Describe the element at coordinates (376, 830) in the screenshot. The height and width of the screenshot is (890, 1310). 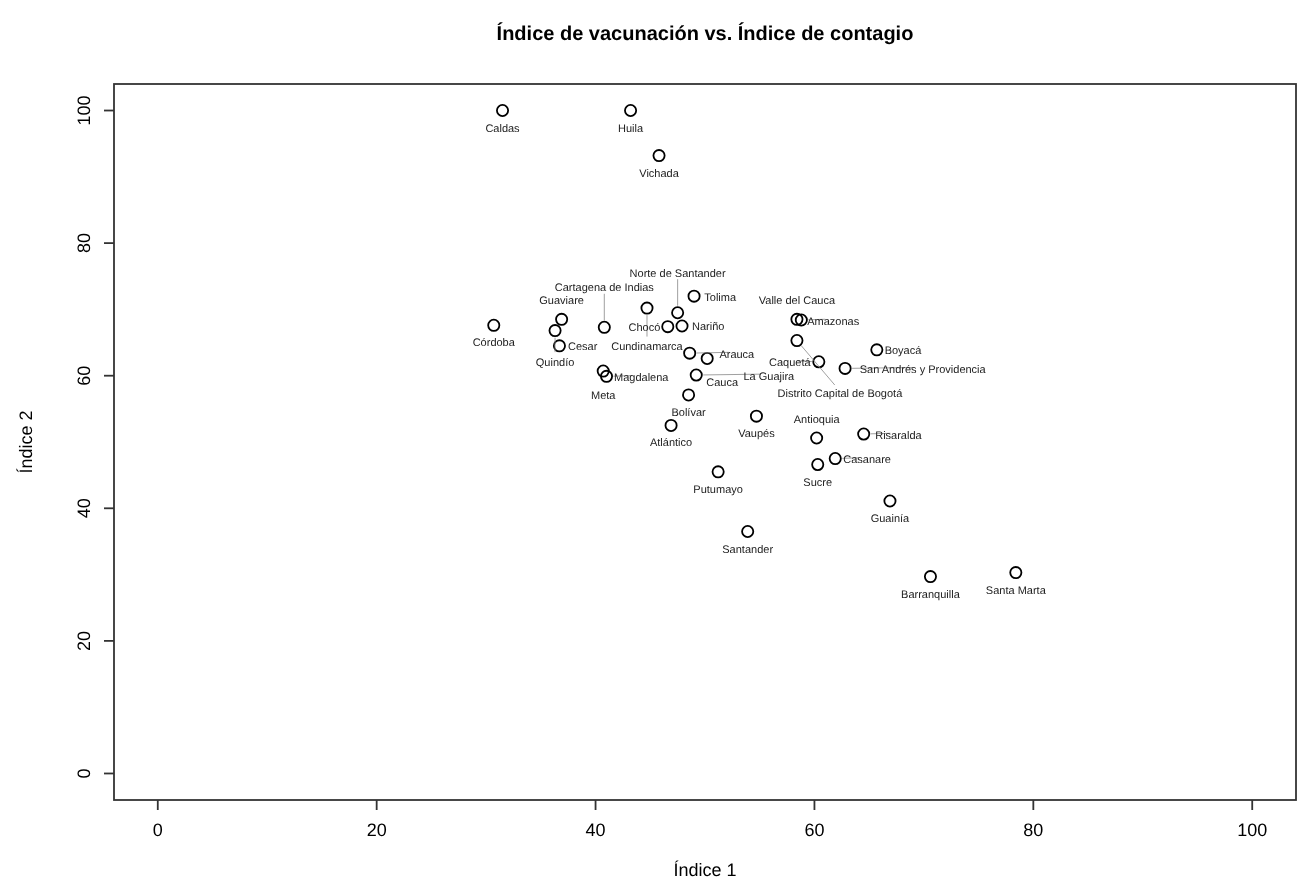
I see `x-tick-label: 20` at that location.